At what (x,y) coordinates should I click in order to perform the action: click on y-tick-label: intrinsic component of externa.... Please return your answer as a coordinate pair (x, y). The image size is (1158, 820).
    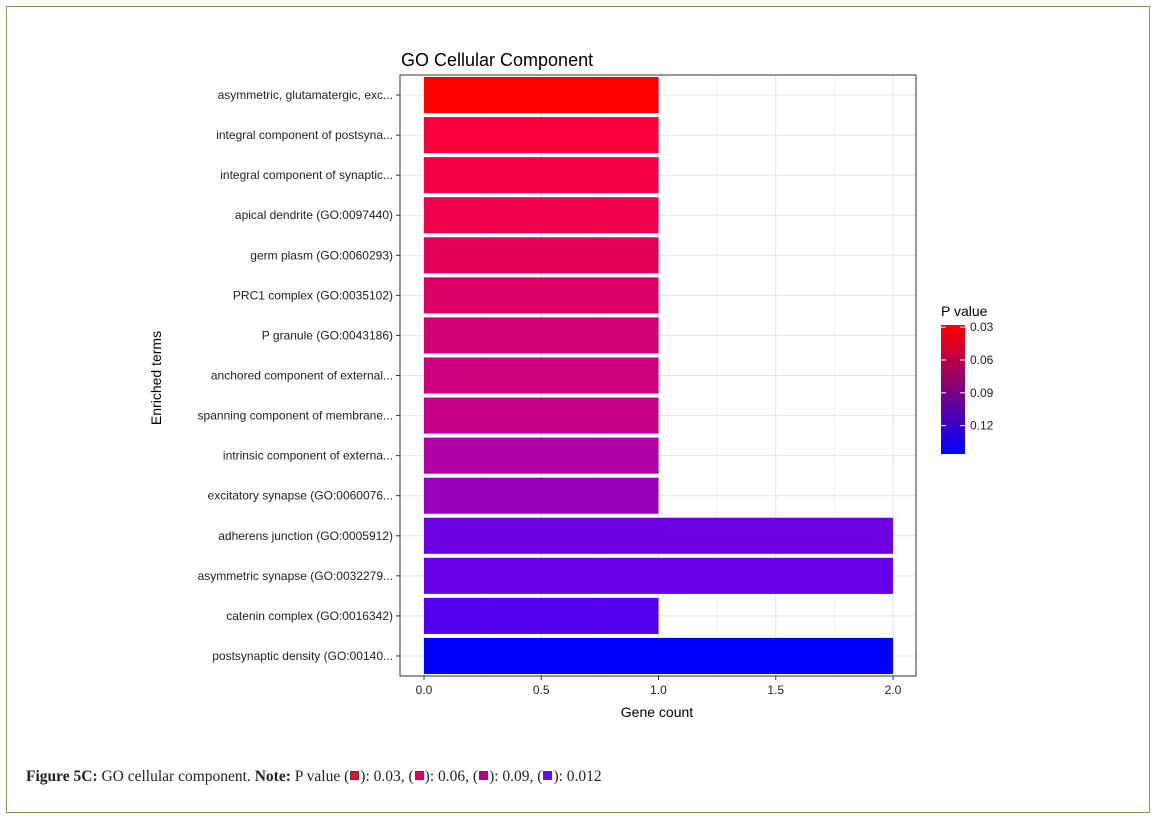
    Looking at the image, I should click on (308, 456).